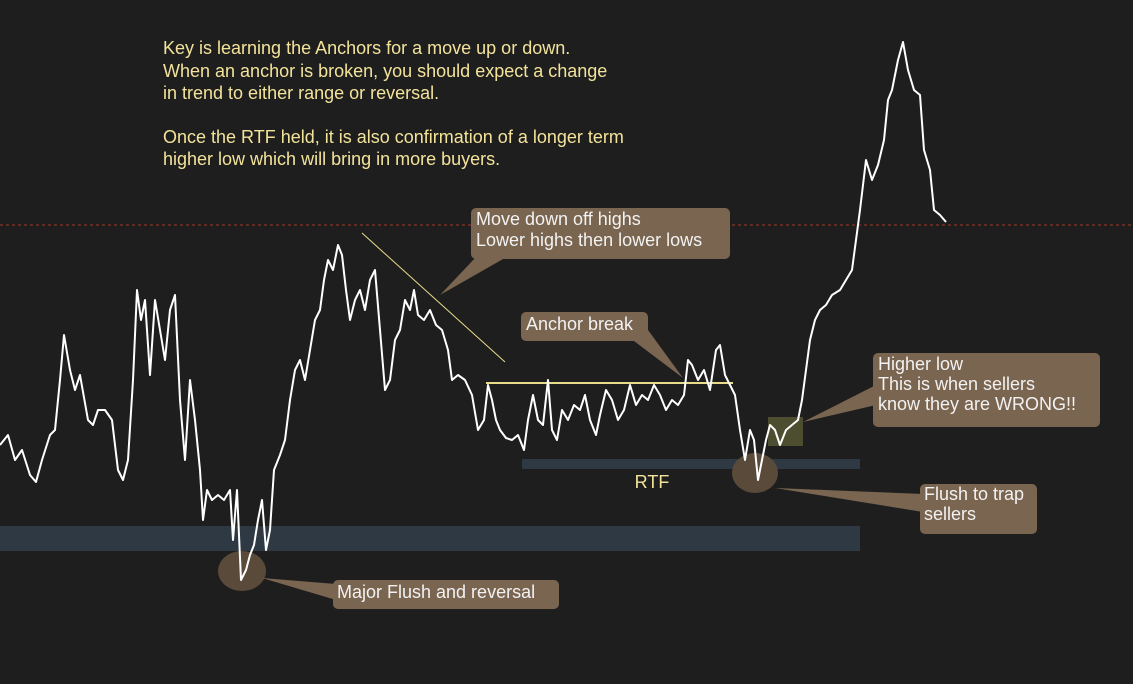  Describe the element at coordinates (433, 297) in the screenshot. I see `trend-line` at that location.